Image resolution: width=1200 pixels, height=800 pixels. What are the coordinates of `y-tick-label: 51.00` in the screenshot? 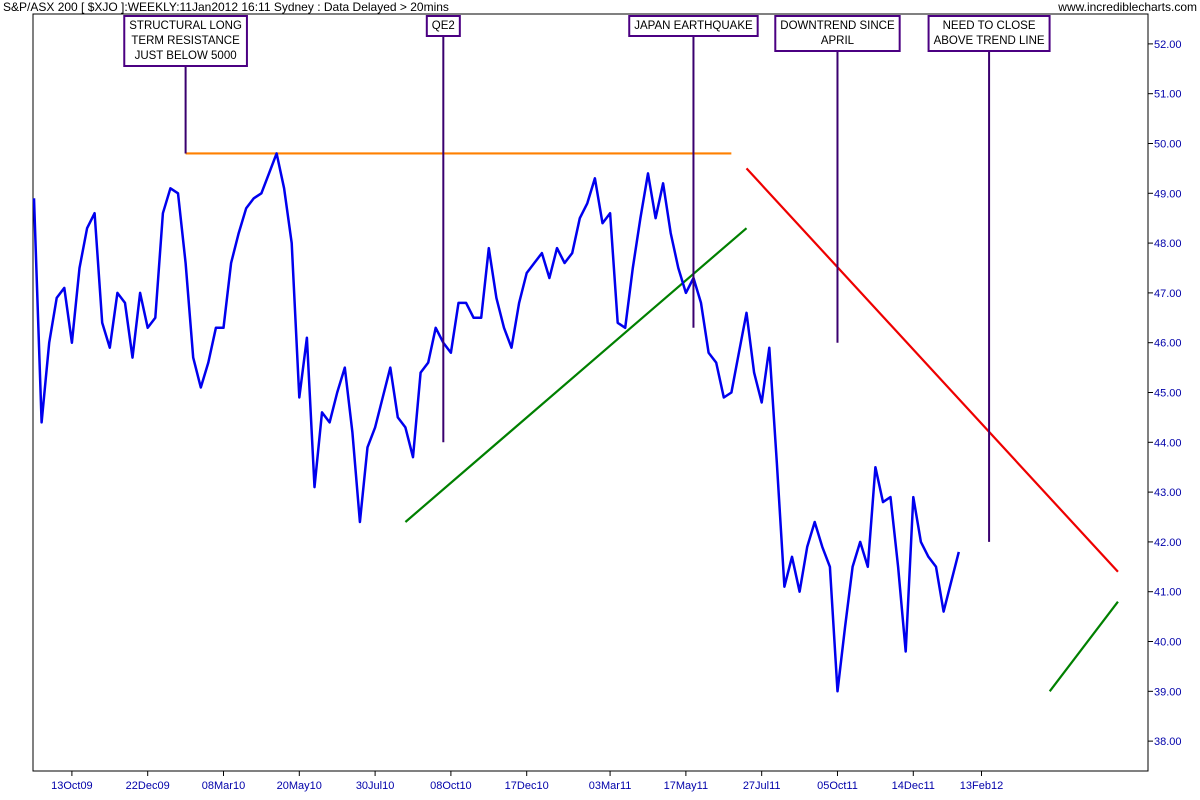 It's located at (1168, 95).